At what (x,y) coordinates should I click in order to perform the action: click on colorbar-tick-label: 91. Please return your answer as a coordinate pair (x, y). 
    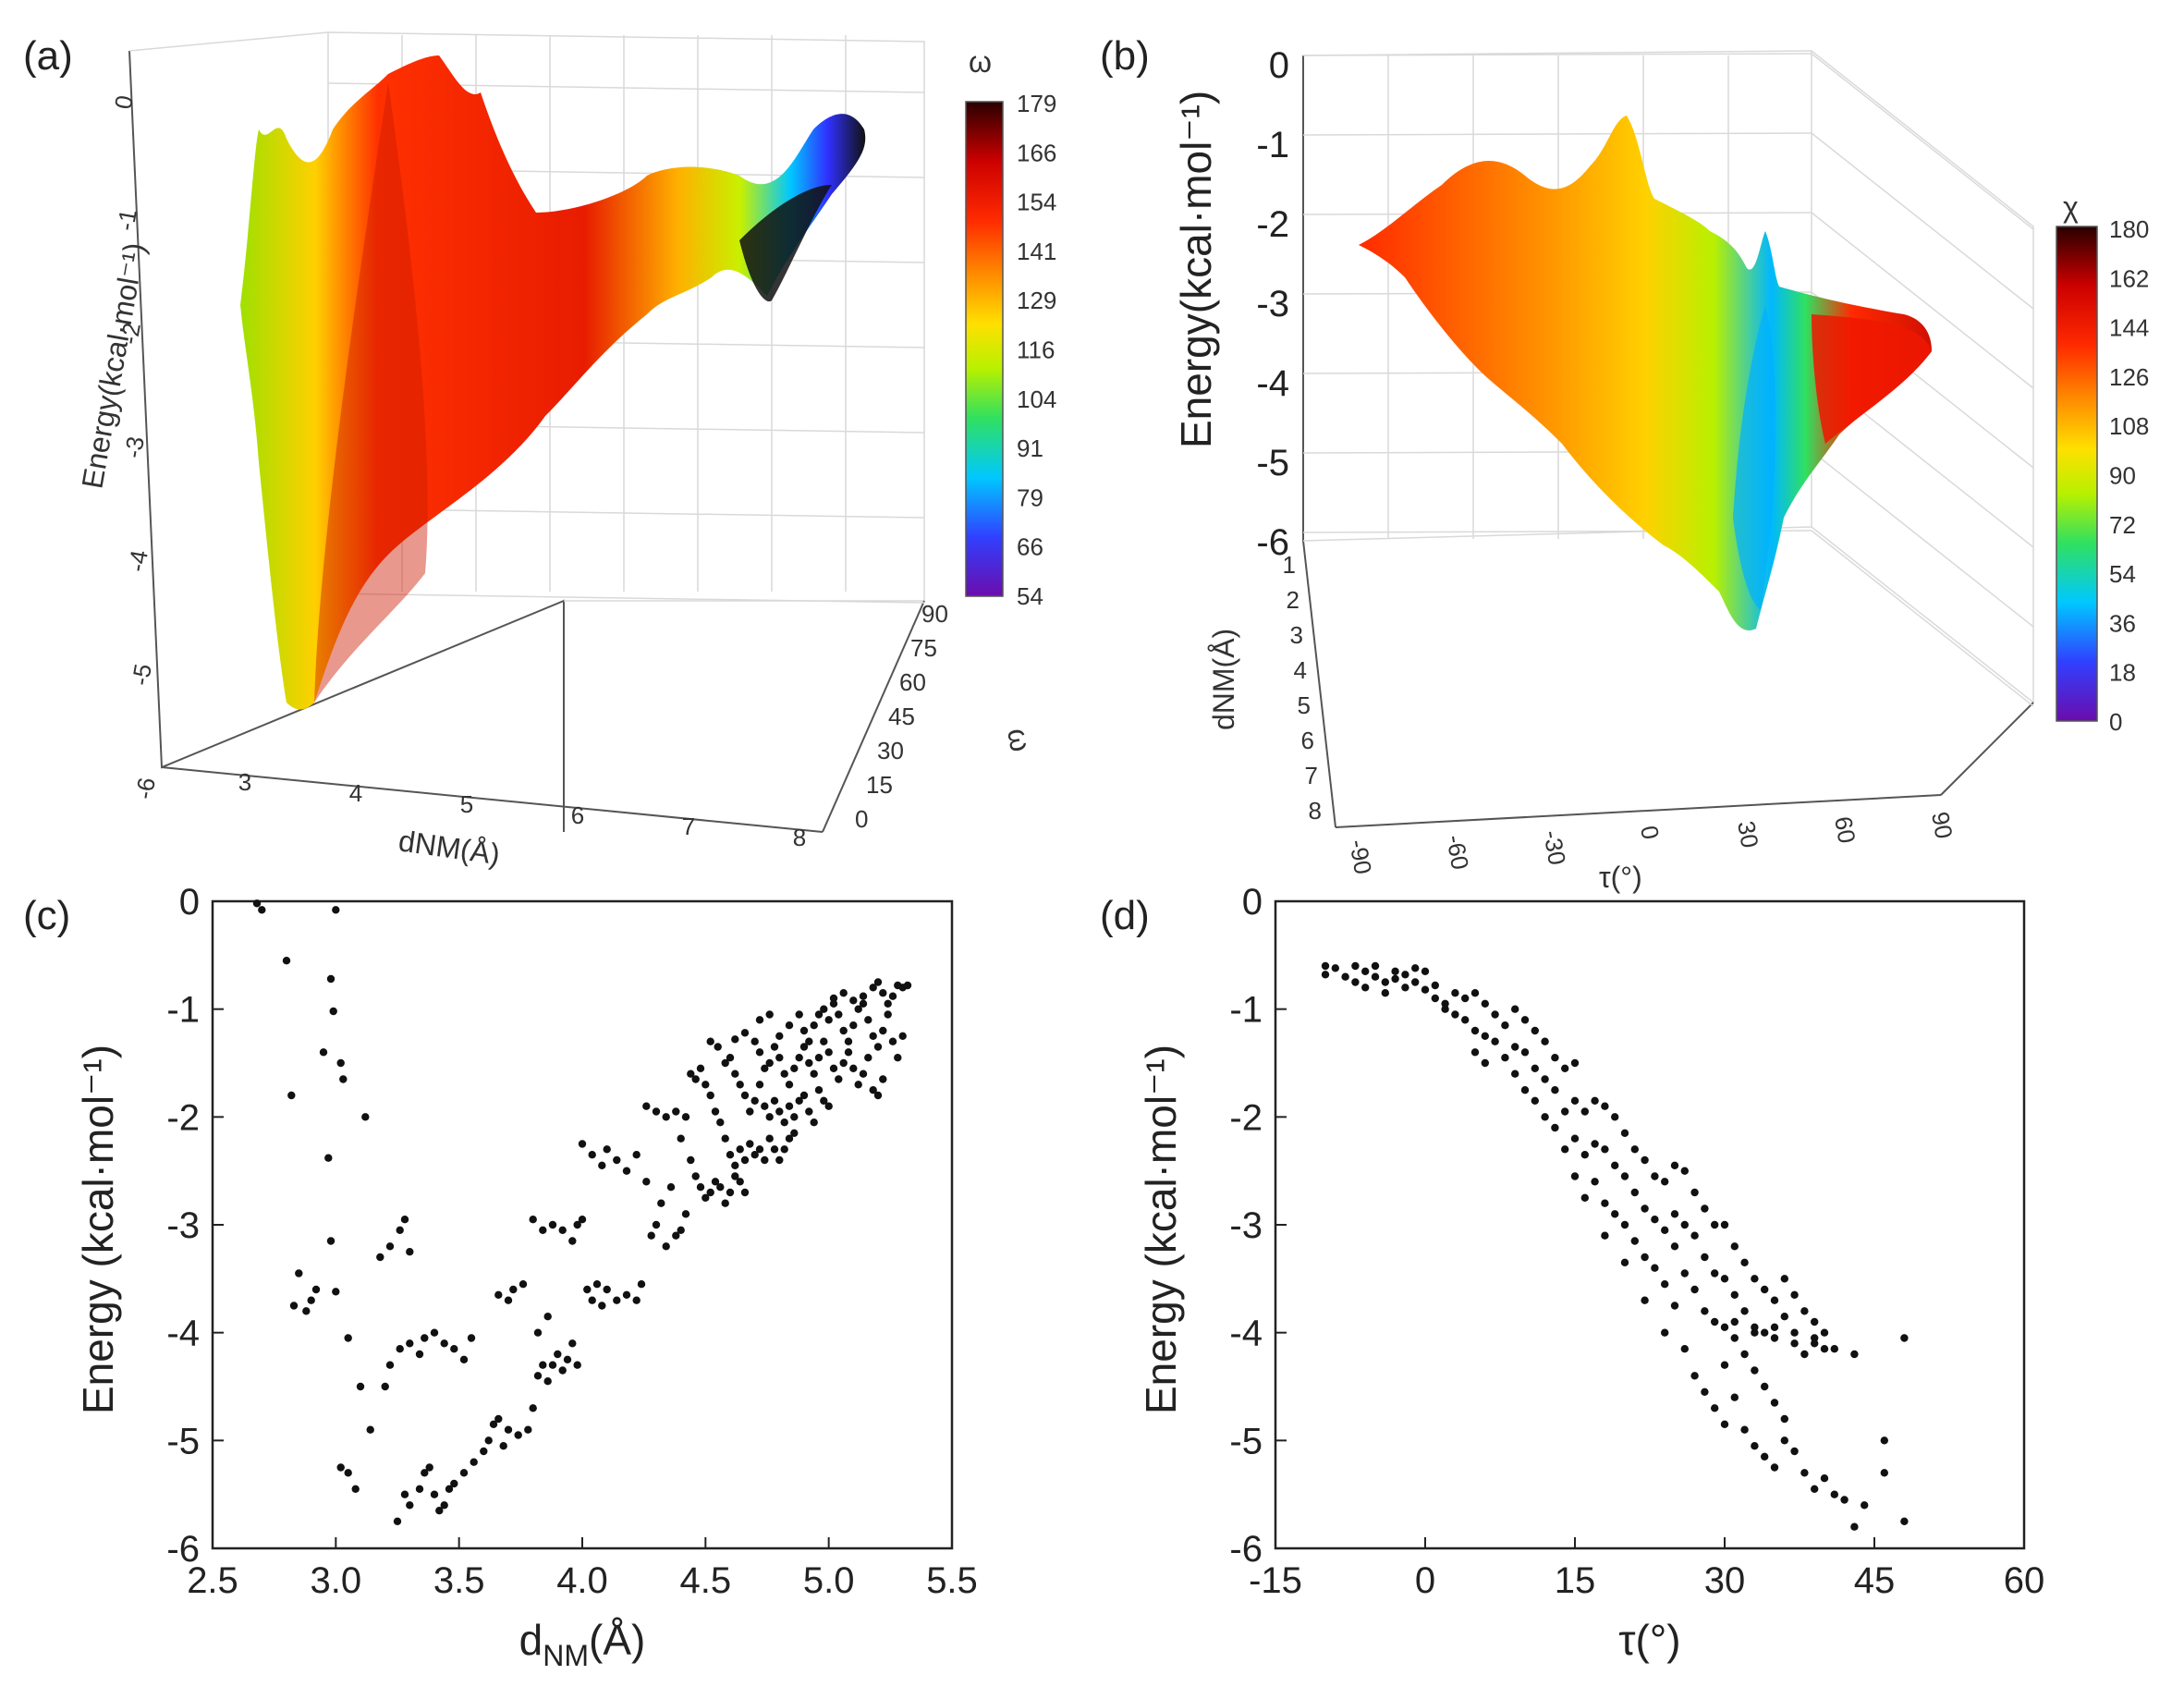
    Looking at the image, I should click on (1030, 448).